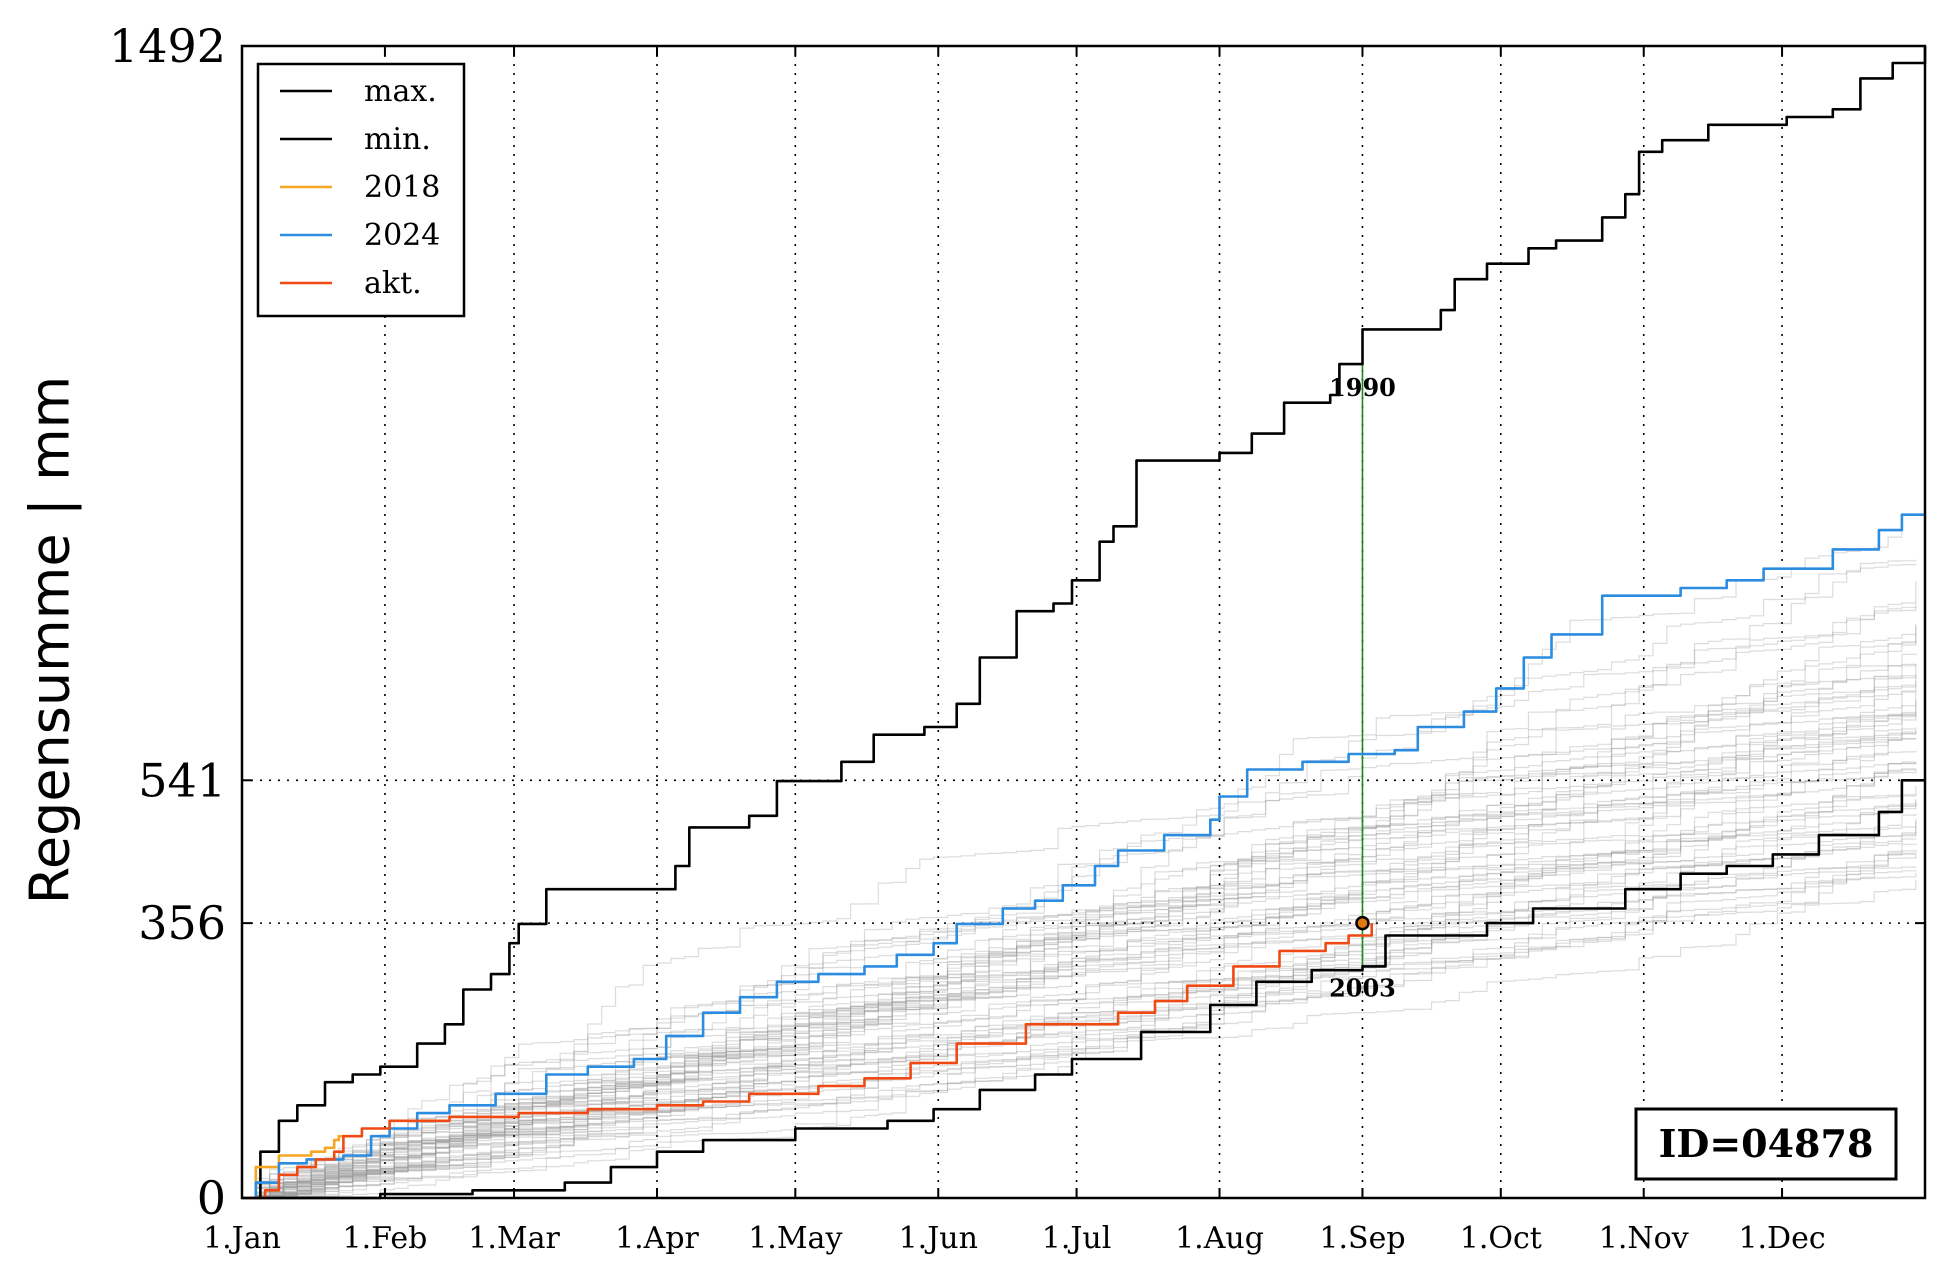 This screenshot has width=1942, height=1281. What do you see at coordinates (1501, 1238) in the screenshot?
I see `x-tick-label: 1.Oct` at bounding box center [1501, 1238].